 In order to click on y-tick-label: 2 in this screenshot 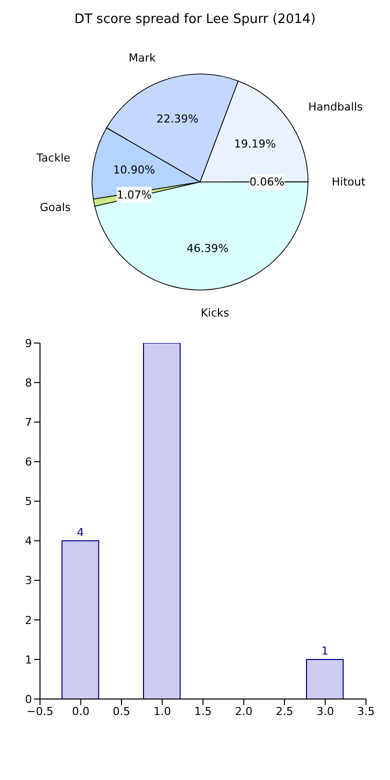, I will do `click(28, 620)`.